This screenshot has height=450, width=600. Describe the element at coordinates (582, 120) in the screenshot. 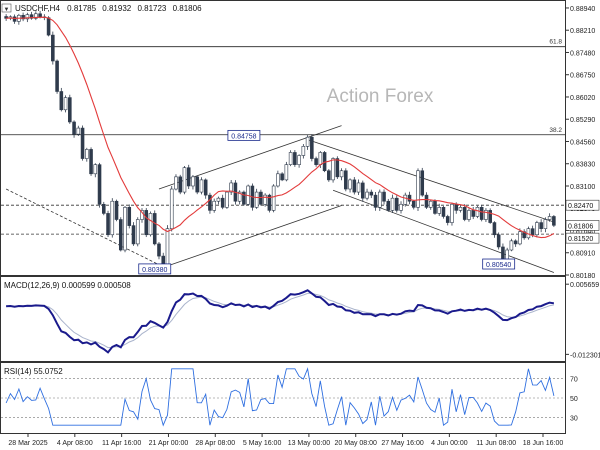

I see `price-tick-label: 0.85290` at that location.